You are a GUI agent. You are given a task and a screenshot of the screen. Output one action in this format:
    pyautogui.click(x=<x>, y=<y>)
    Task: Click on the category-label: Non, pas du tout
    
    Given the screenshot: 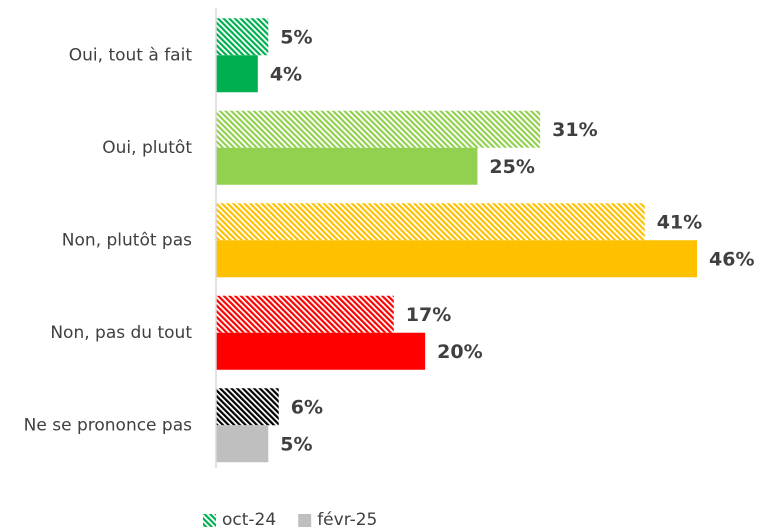 What is the action you would take?
    pyautogui.click(x=121, y=333)
    